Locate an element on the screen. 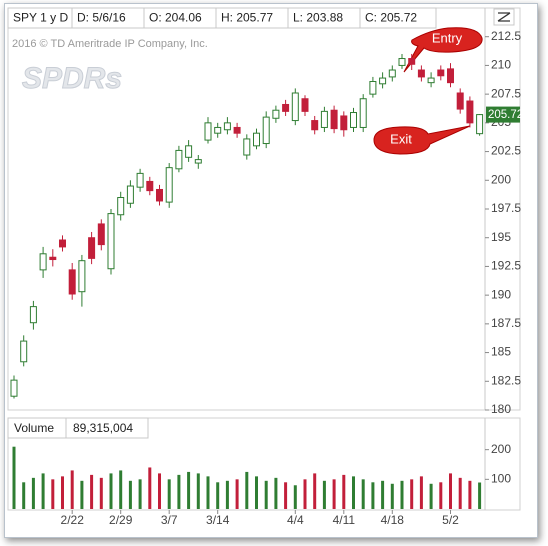 This screenshot has height=546, width=548. last-price-label: 205.72 is located at coordinates (505, 115).